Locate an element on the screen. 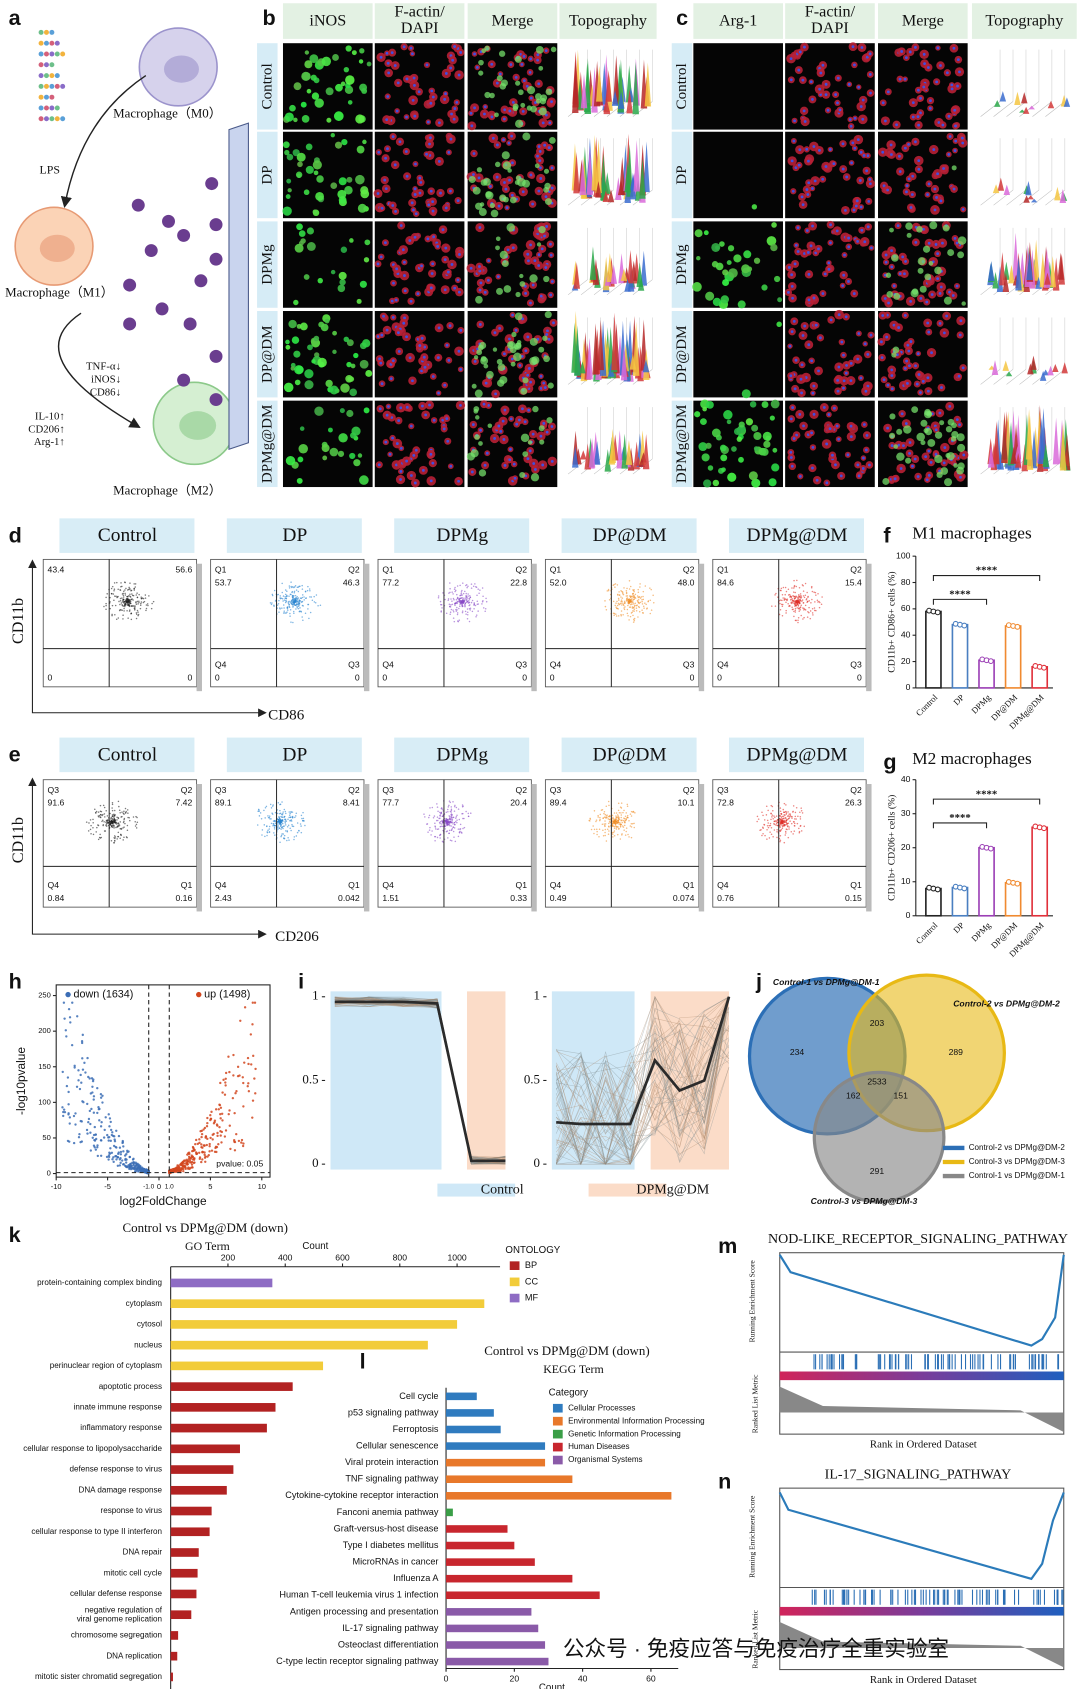 The height and width of the screenshot is (1689, 1080). label: CD206↑ is located at coordinates (46, 429).